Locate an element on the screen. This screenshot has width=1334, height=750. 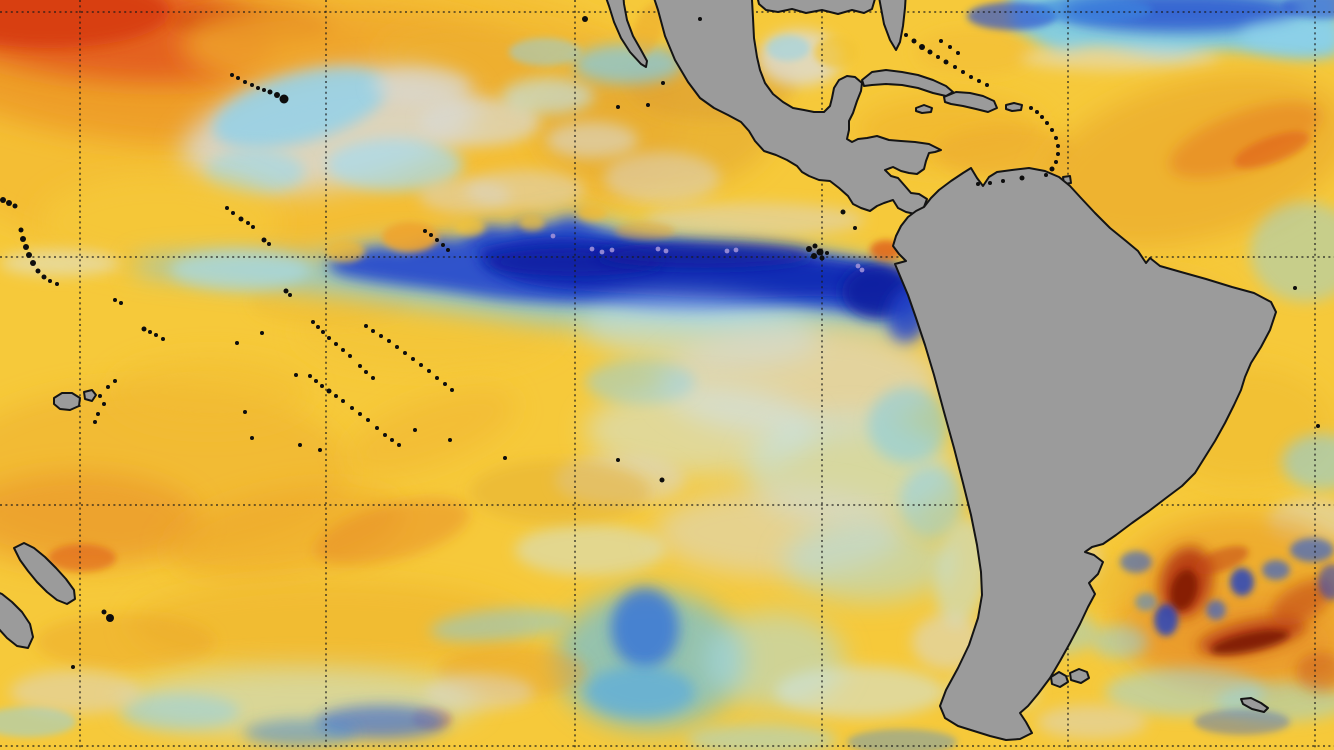
anomaly-sw-orange2 is located at coordinates (392, 532).